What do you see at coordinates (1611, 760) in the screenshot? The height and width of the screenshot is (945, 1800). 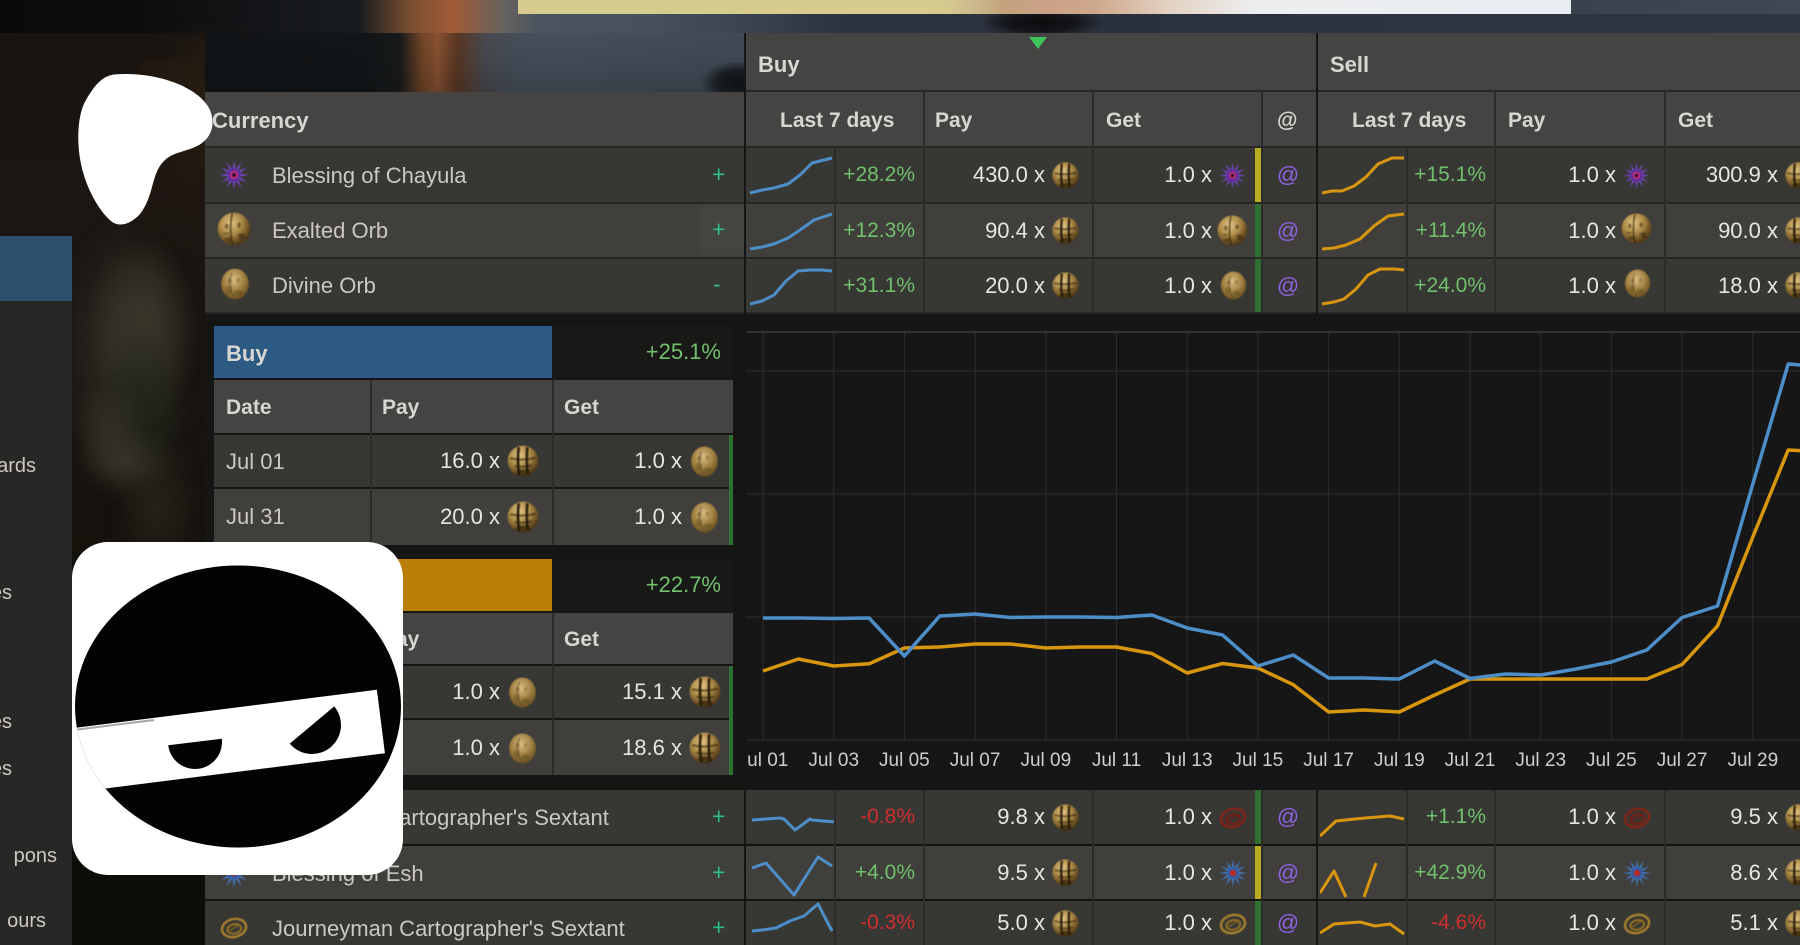 I see `svg-text: Jul 25` at bounding box center [1611, 760].